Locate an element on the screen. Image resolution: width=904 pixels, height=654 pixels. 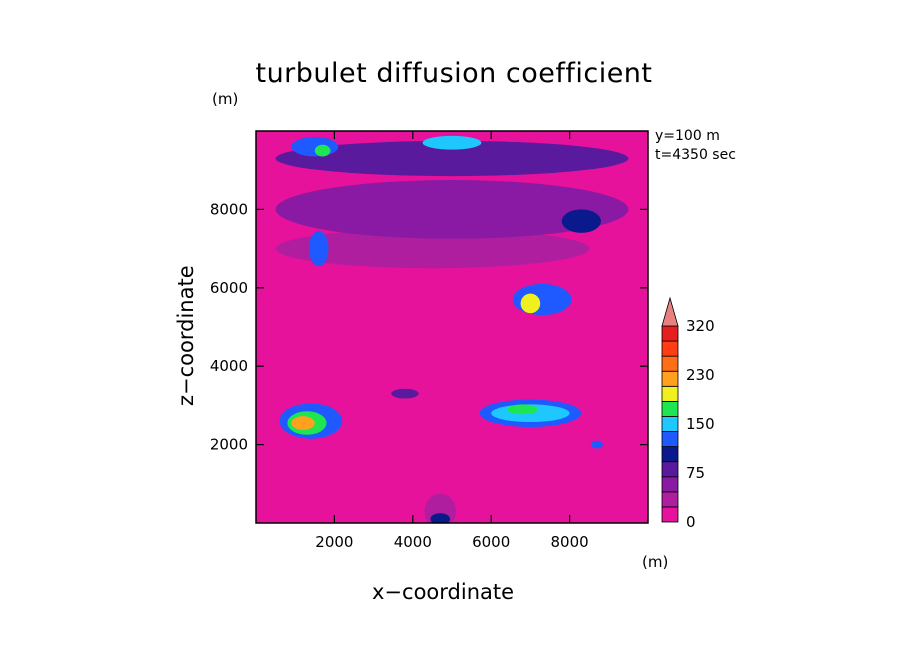
colorbar-tick-label: 0 is located at coordinates (691, 522).